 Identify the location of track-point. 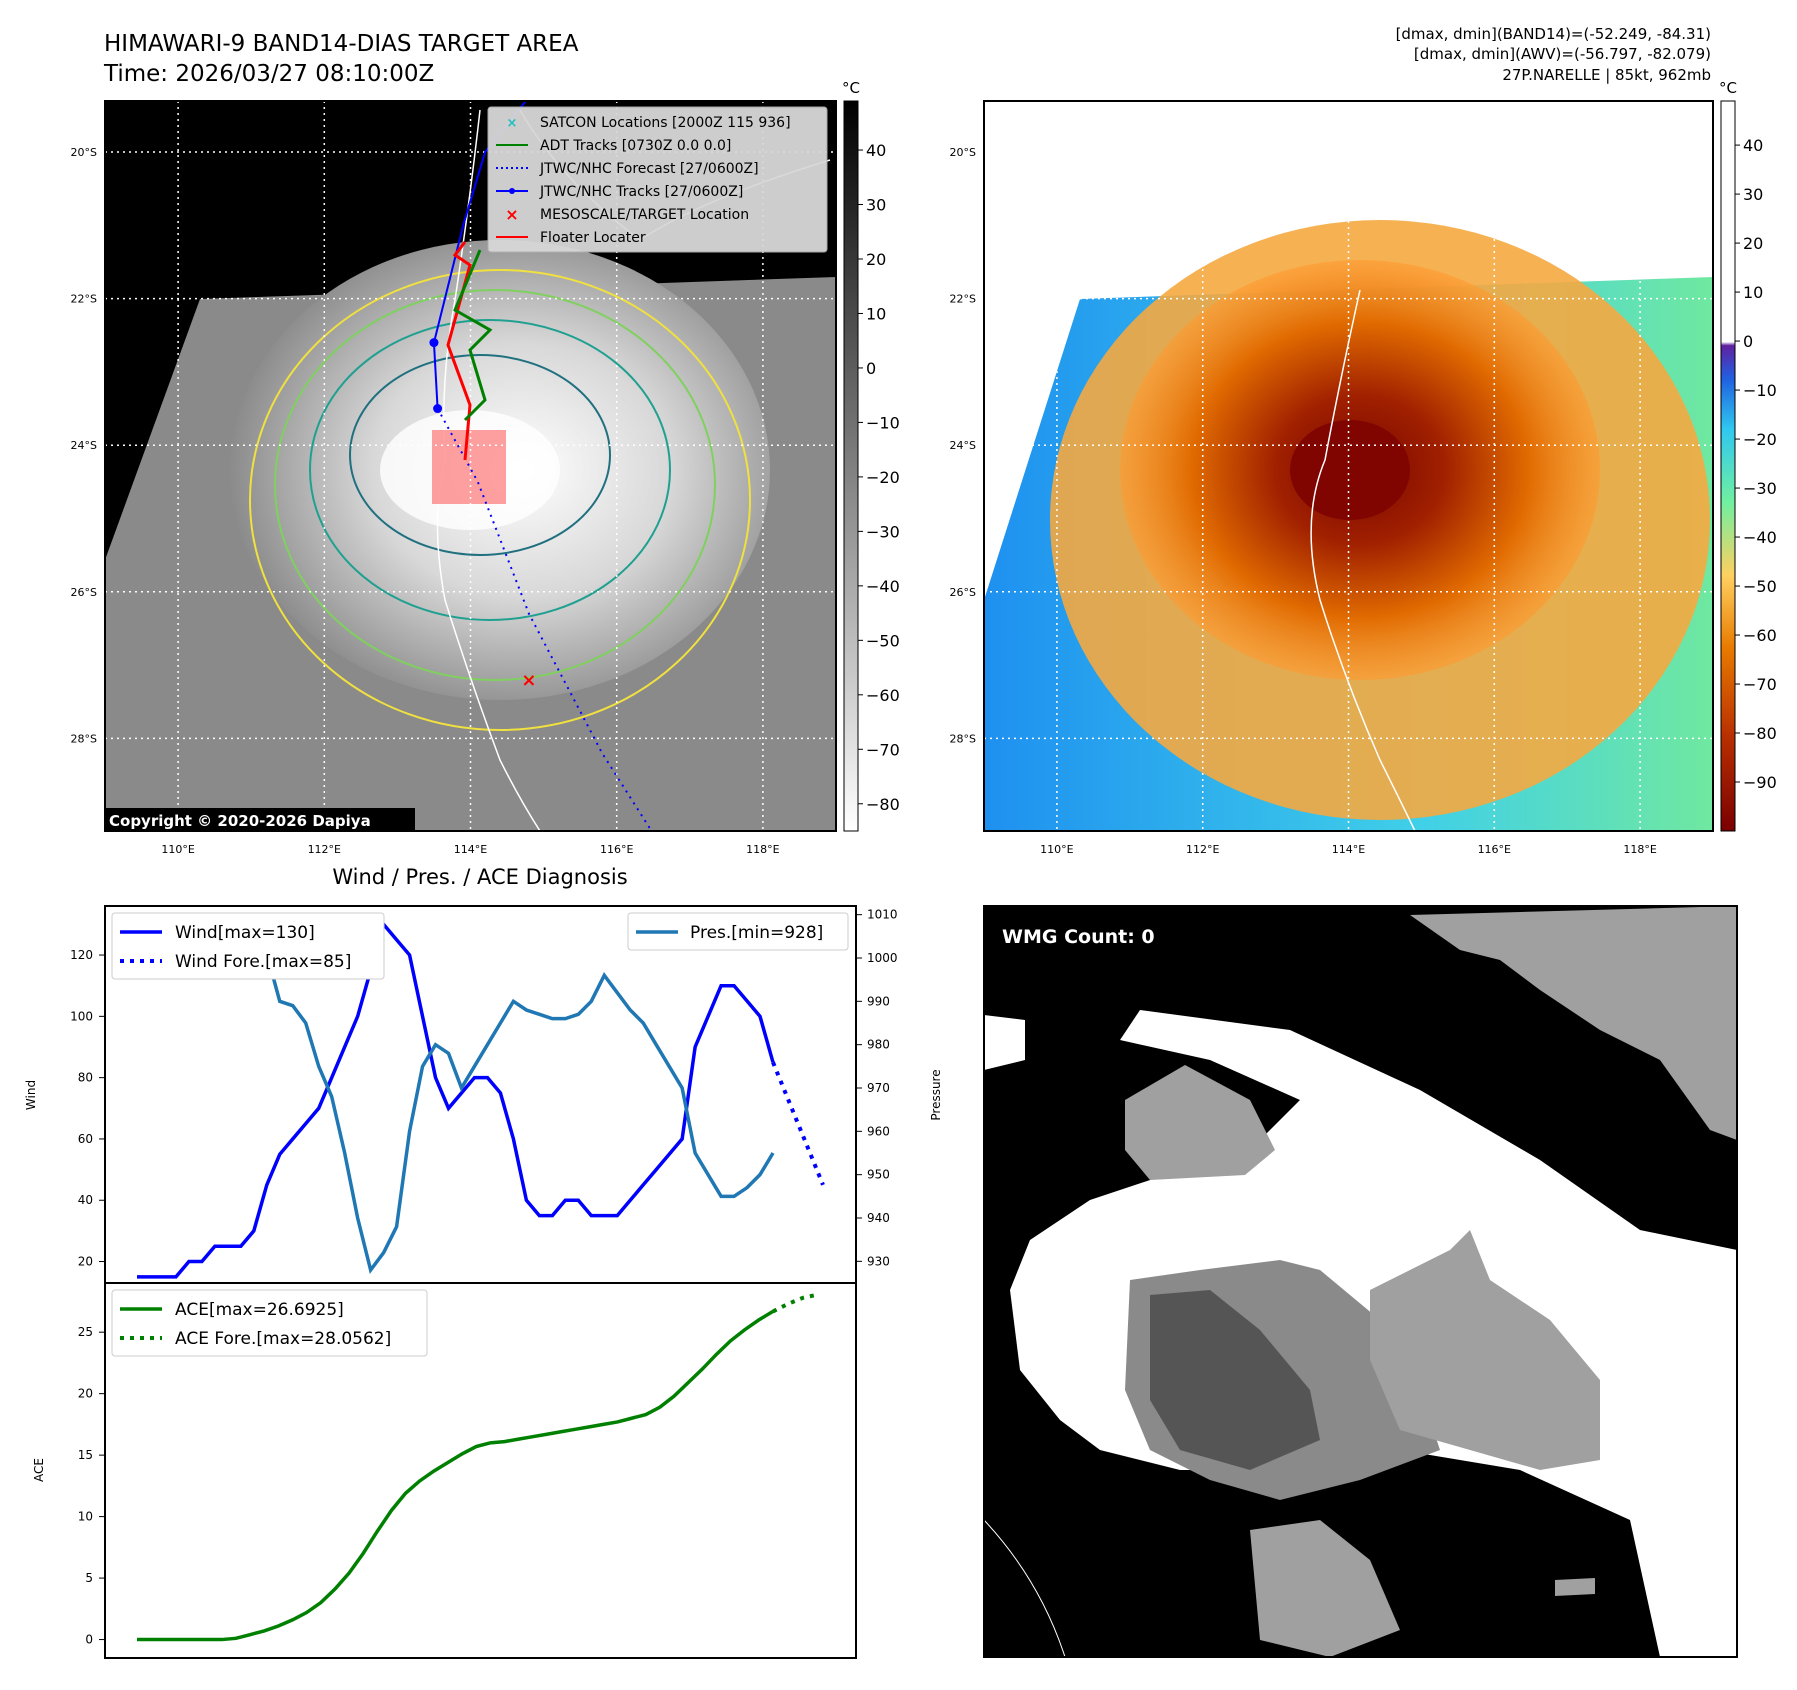
(434, 343).